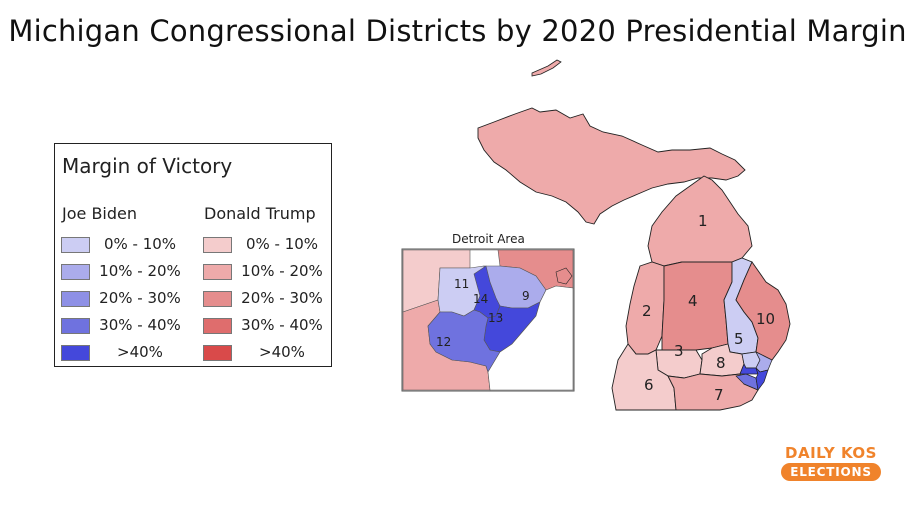 This screenshot has width=915, height=514. I want to click on district-13-main, so click(762, 379).